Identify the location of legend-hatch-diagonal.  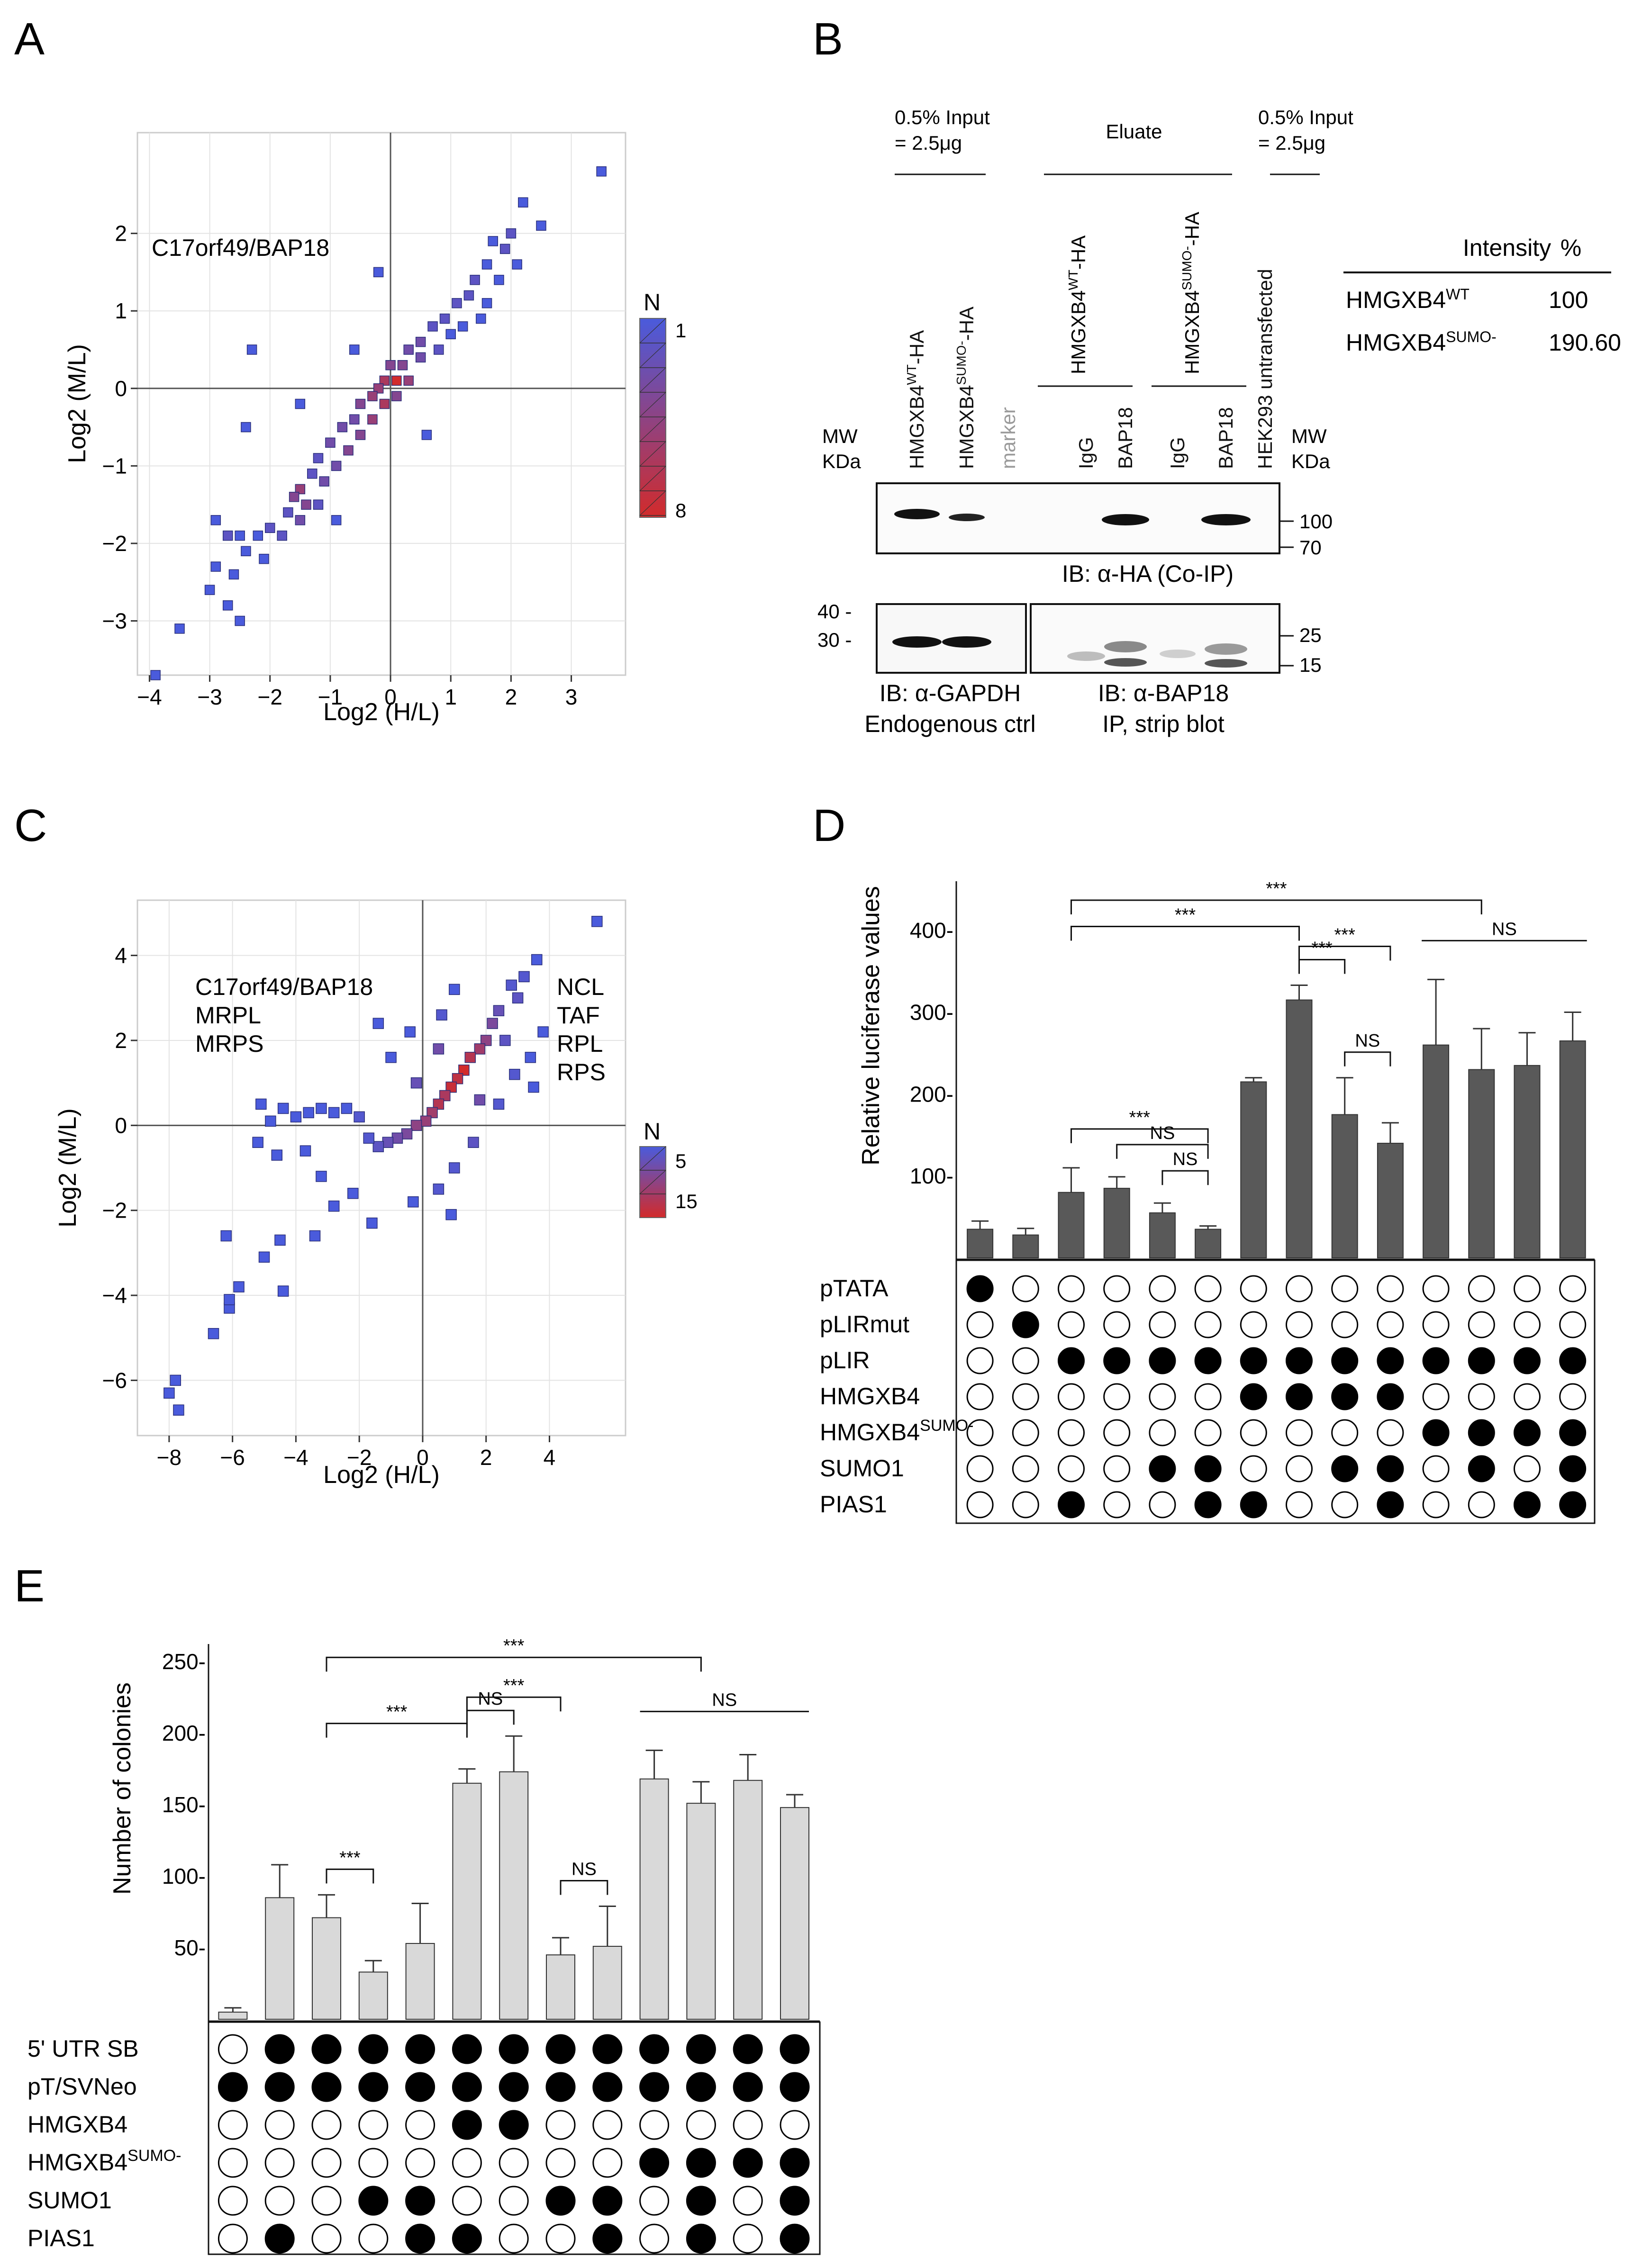
(653, 1158).